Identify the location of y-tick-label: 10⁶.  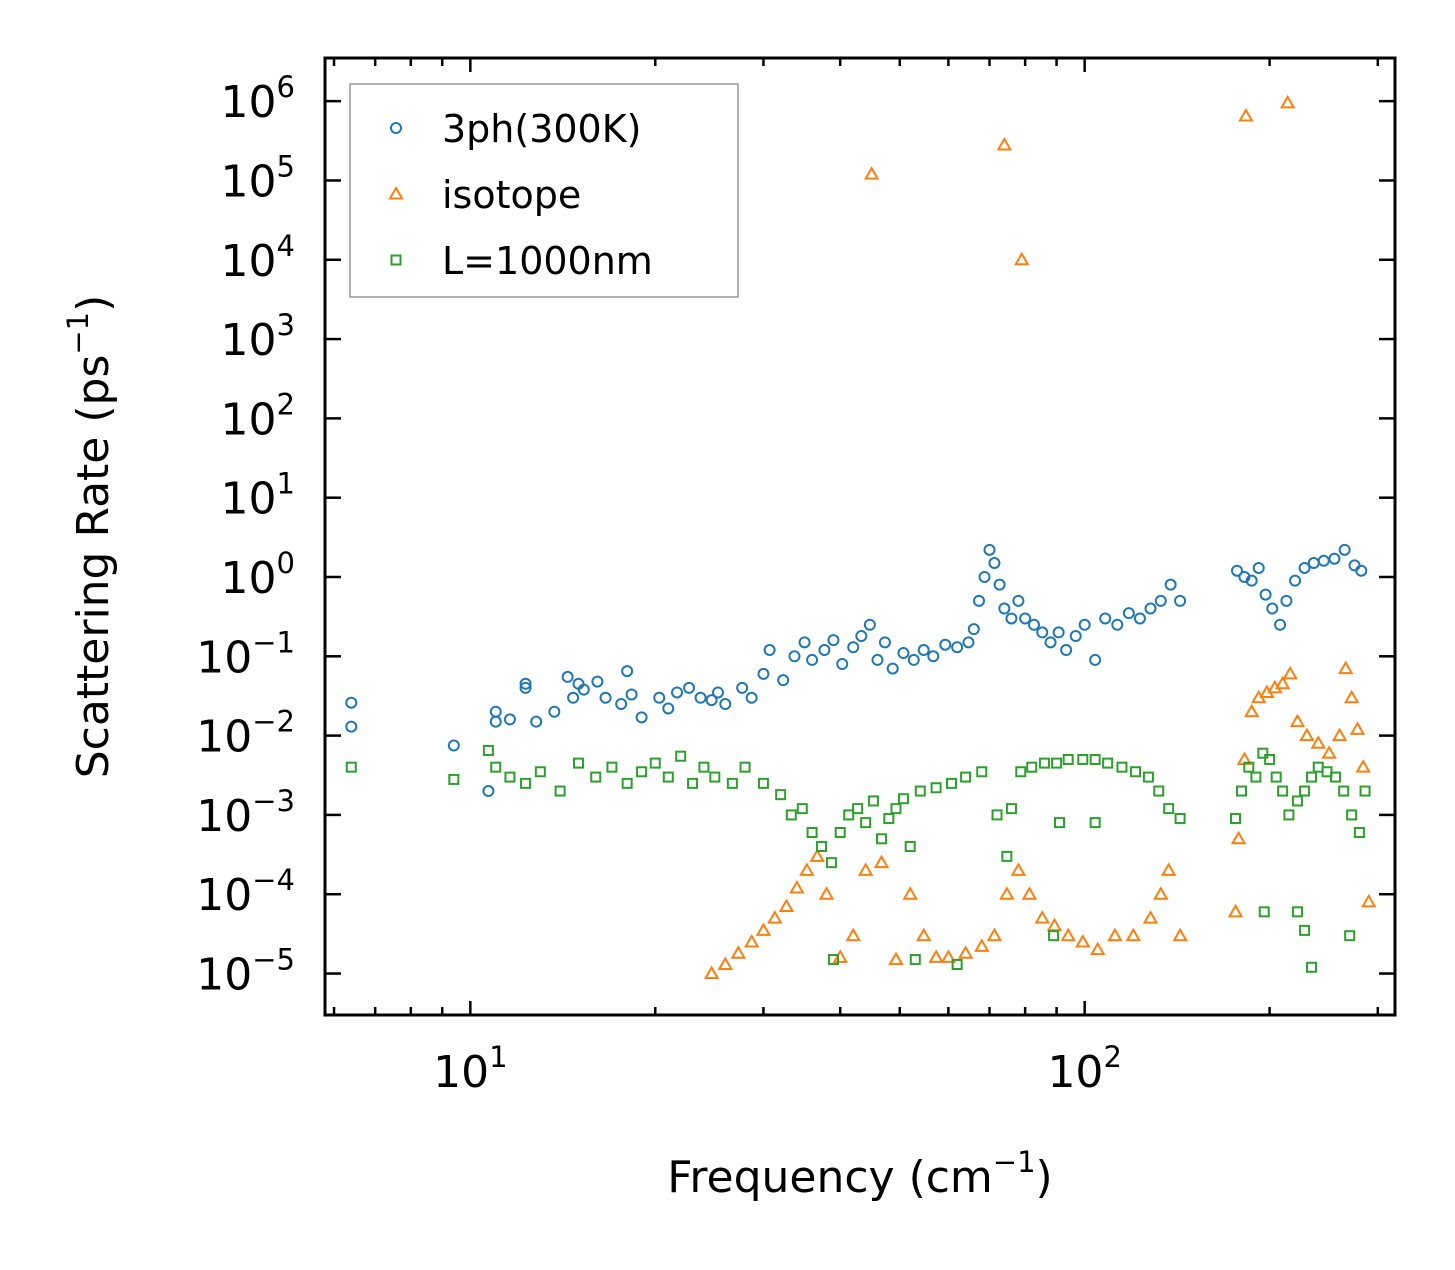
(258, 99).